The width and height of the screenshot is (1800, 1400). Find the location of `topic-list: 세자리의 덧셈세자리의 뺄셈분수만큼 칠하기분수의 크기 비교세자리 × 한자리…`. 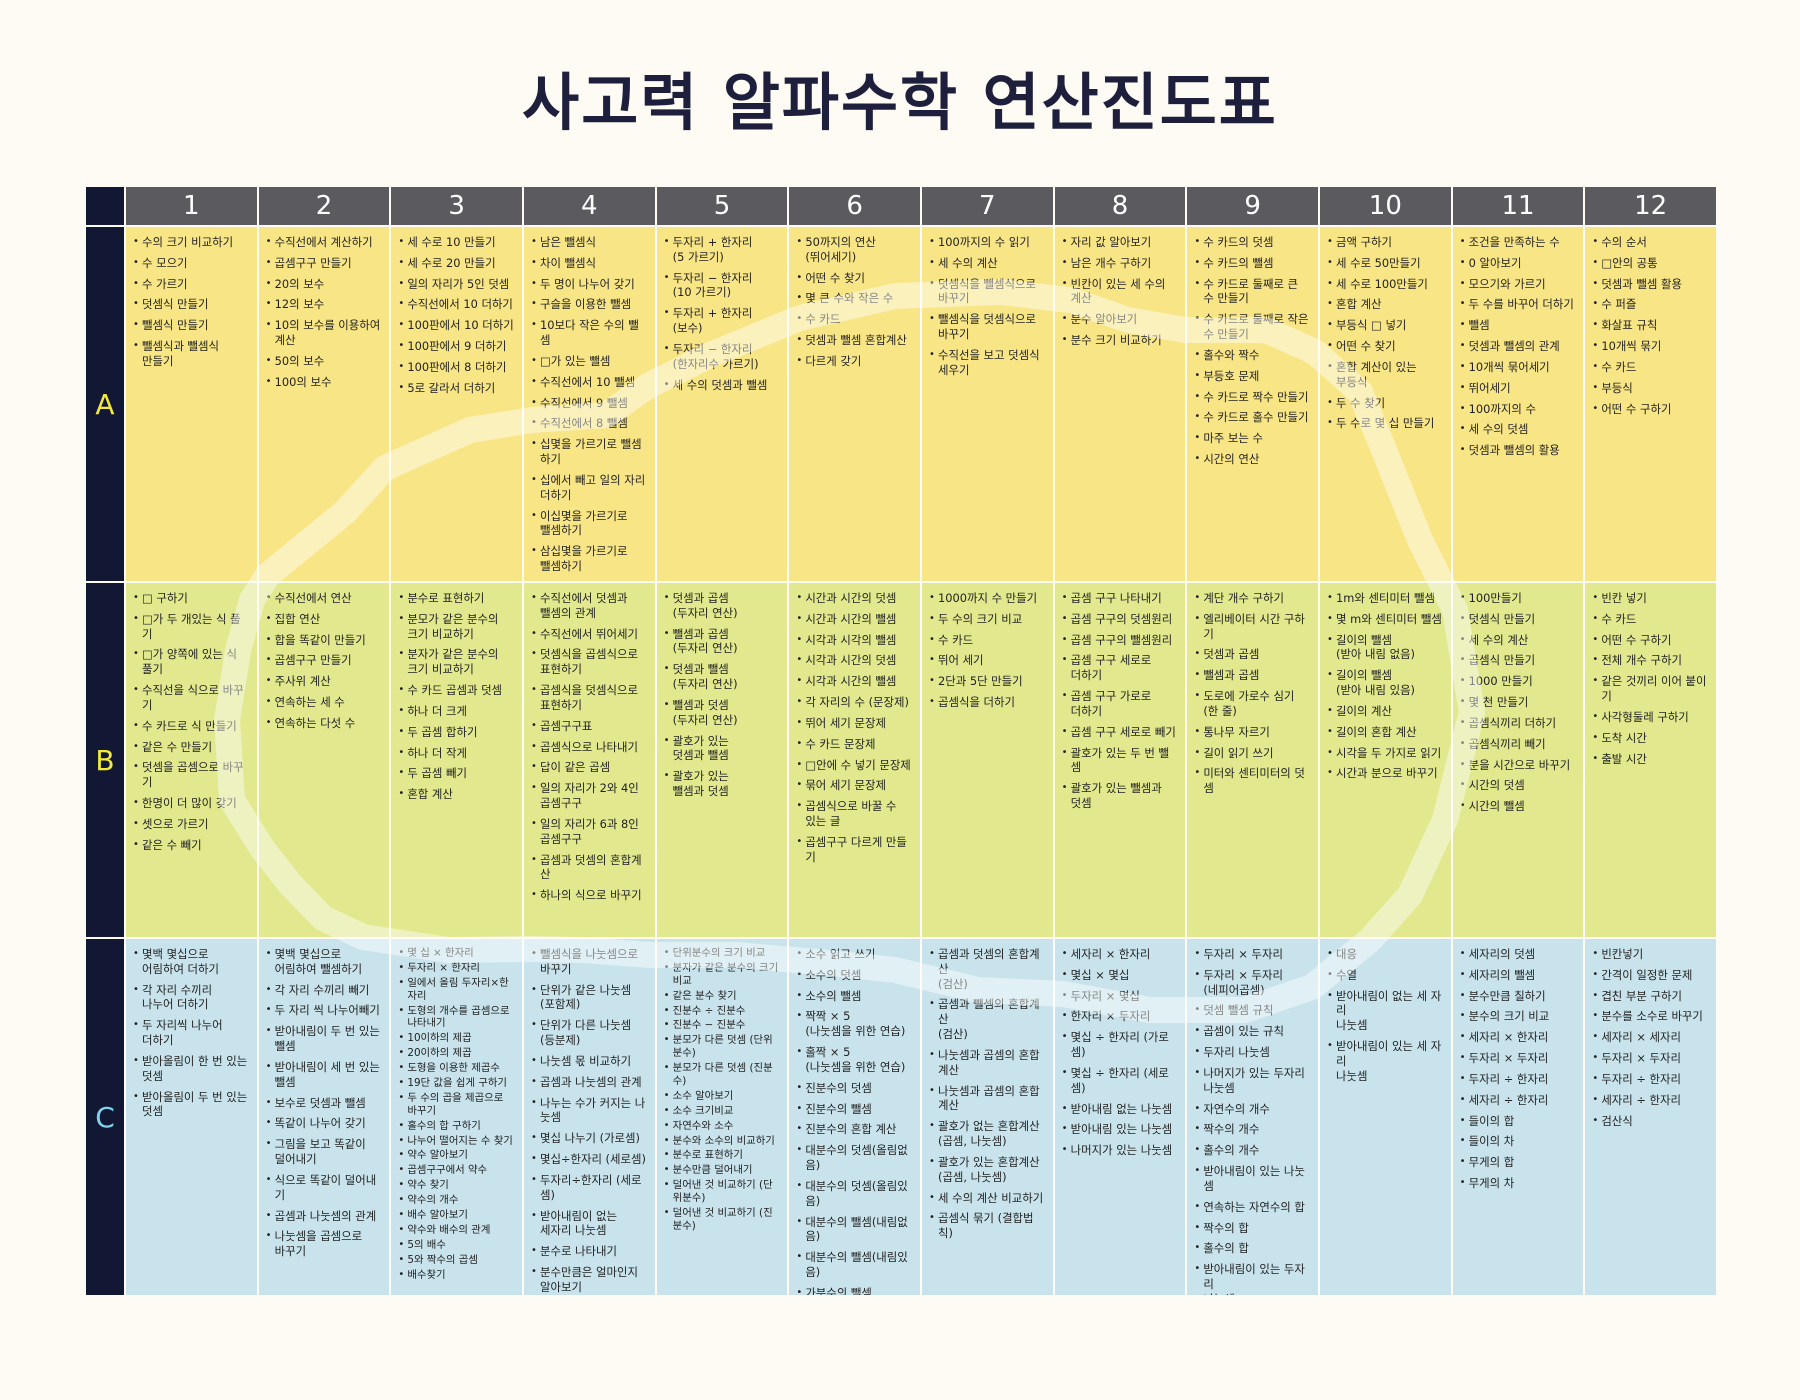

topic-list: 세자리의 덧셈세자리의 뺄셈분수만큼 칠하기분수의 크기 비교세자리 × 한자리… is located at coordinates (1519, 1069).